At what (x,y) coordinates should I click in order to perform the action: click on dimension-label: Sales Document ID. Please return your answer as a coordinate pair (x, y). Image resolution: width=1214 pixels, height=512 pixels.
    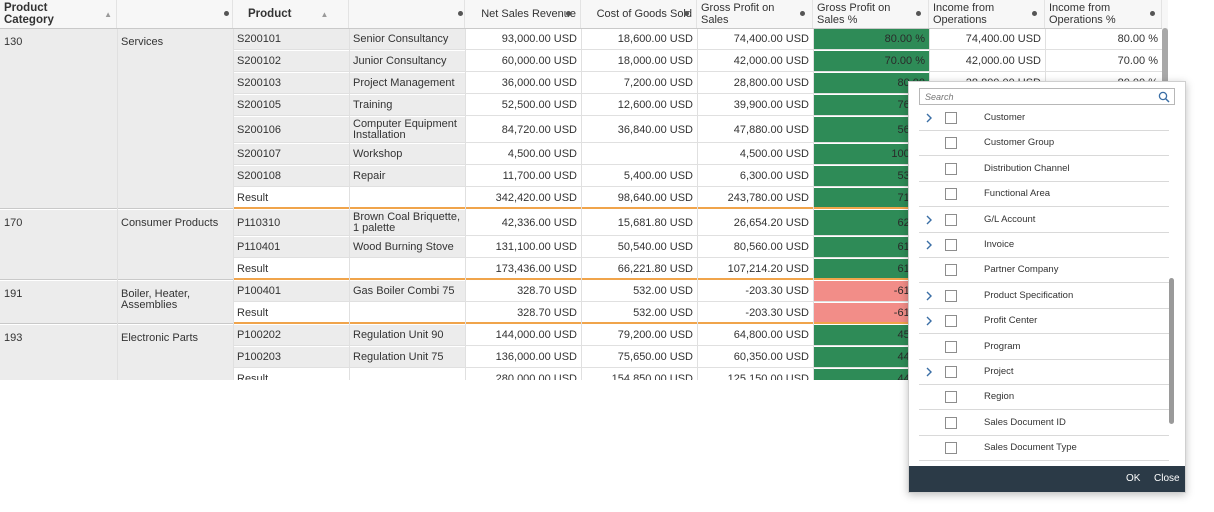
    Looking at the image, I should click on (1025, 422).